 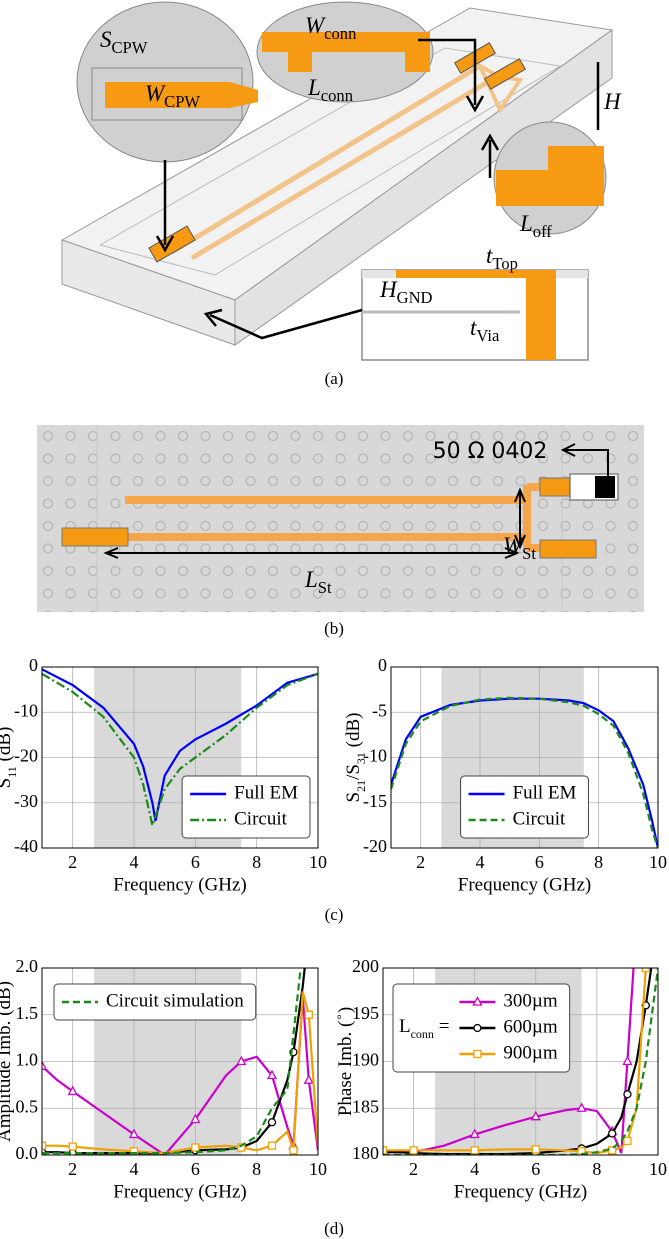 I want to click on resistor-body, so click(x=605, y=487).